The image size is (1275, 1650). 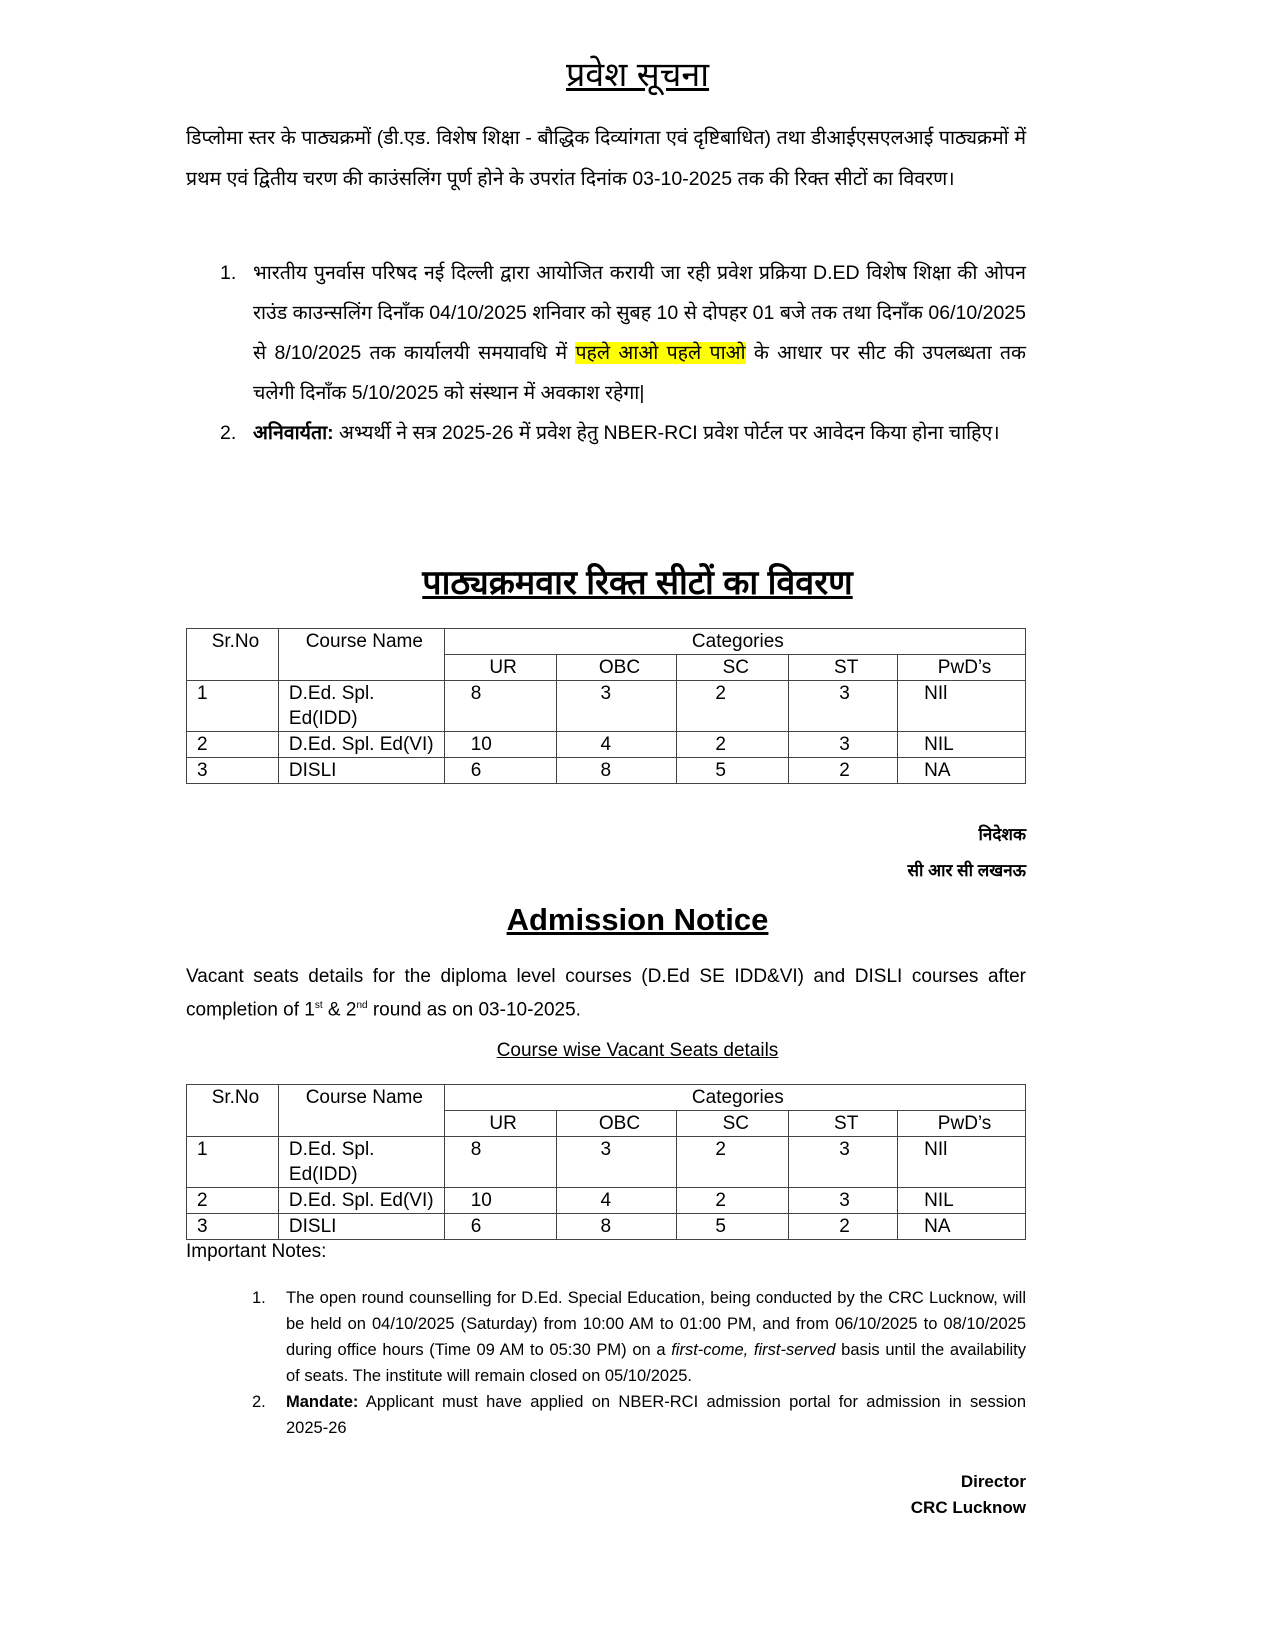 What do you see at coordinates (660, 353) in the screenshot?
I see `highlighted-text: पहले आओ पहले पाओ` at bounding box center [660, 353].